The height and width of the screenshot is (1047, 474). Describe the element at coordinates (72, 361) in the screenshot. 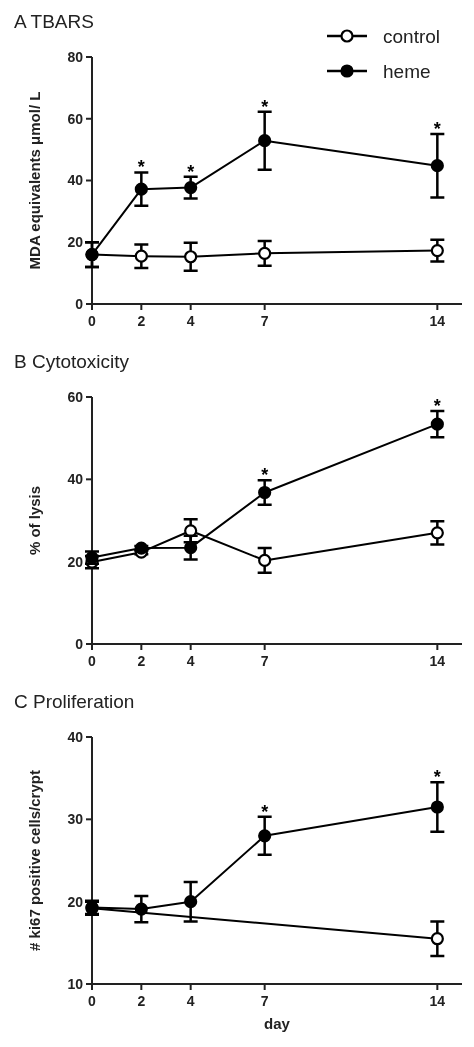

I see `chart-title: B Cytotoxicity` at that location.